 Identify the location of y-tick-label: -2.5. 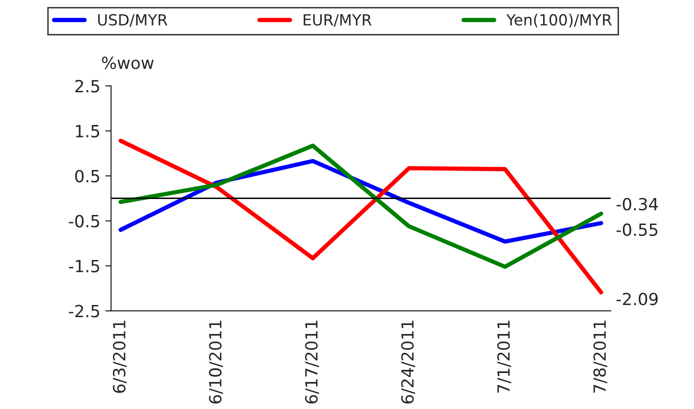
(84, 311).